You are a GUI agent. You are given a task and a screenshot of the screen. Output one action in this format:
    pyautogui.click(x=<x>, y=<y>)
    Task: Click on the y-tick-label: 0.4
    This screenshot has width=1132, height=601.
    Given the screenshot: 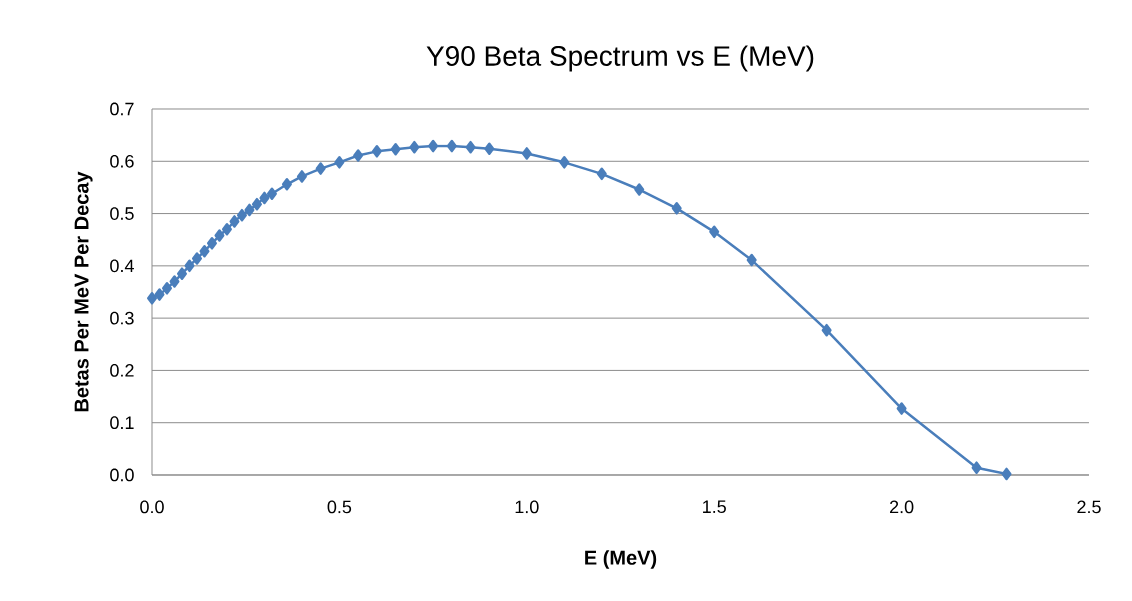 What is the action you would take?
    pyautogui.click(x=122, y=266)
    